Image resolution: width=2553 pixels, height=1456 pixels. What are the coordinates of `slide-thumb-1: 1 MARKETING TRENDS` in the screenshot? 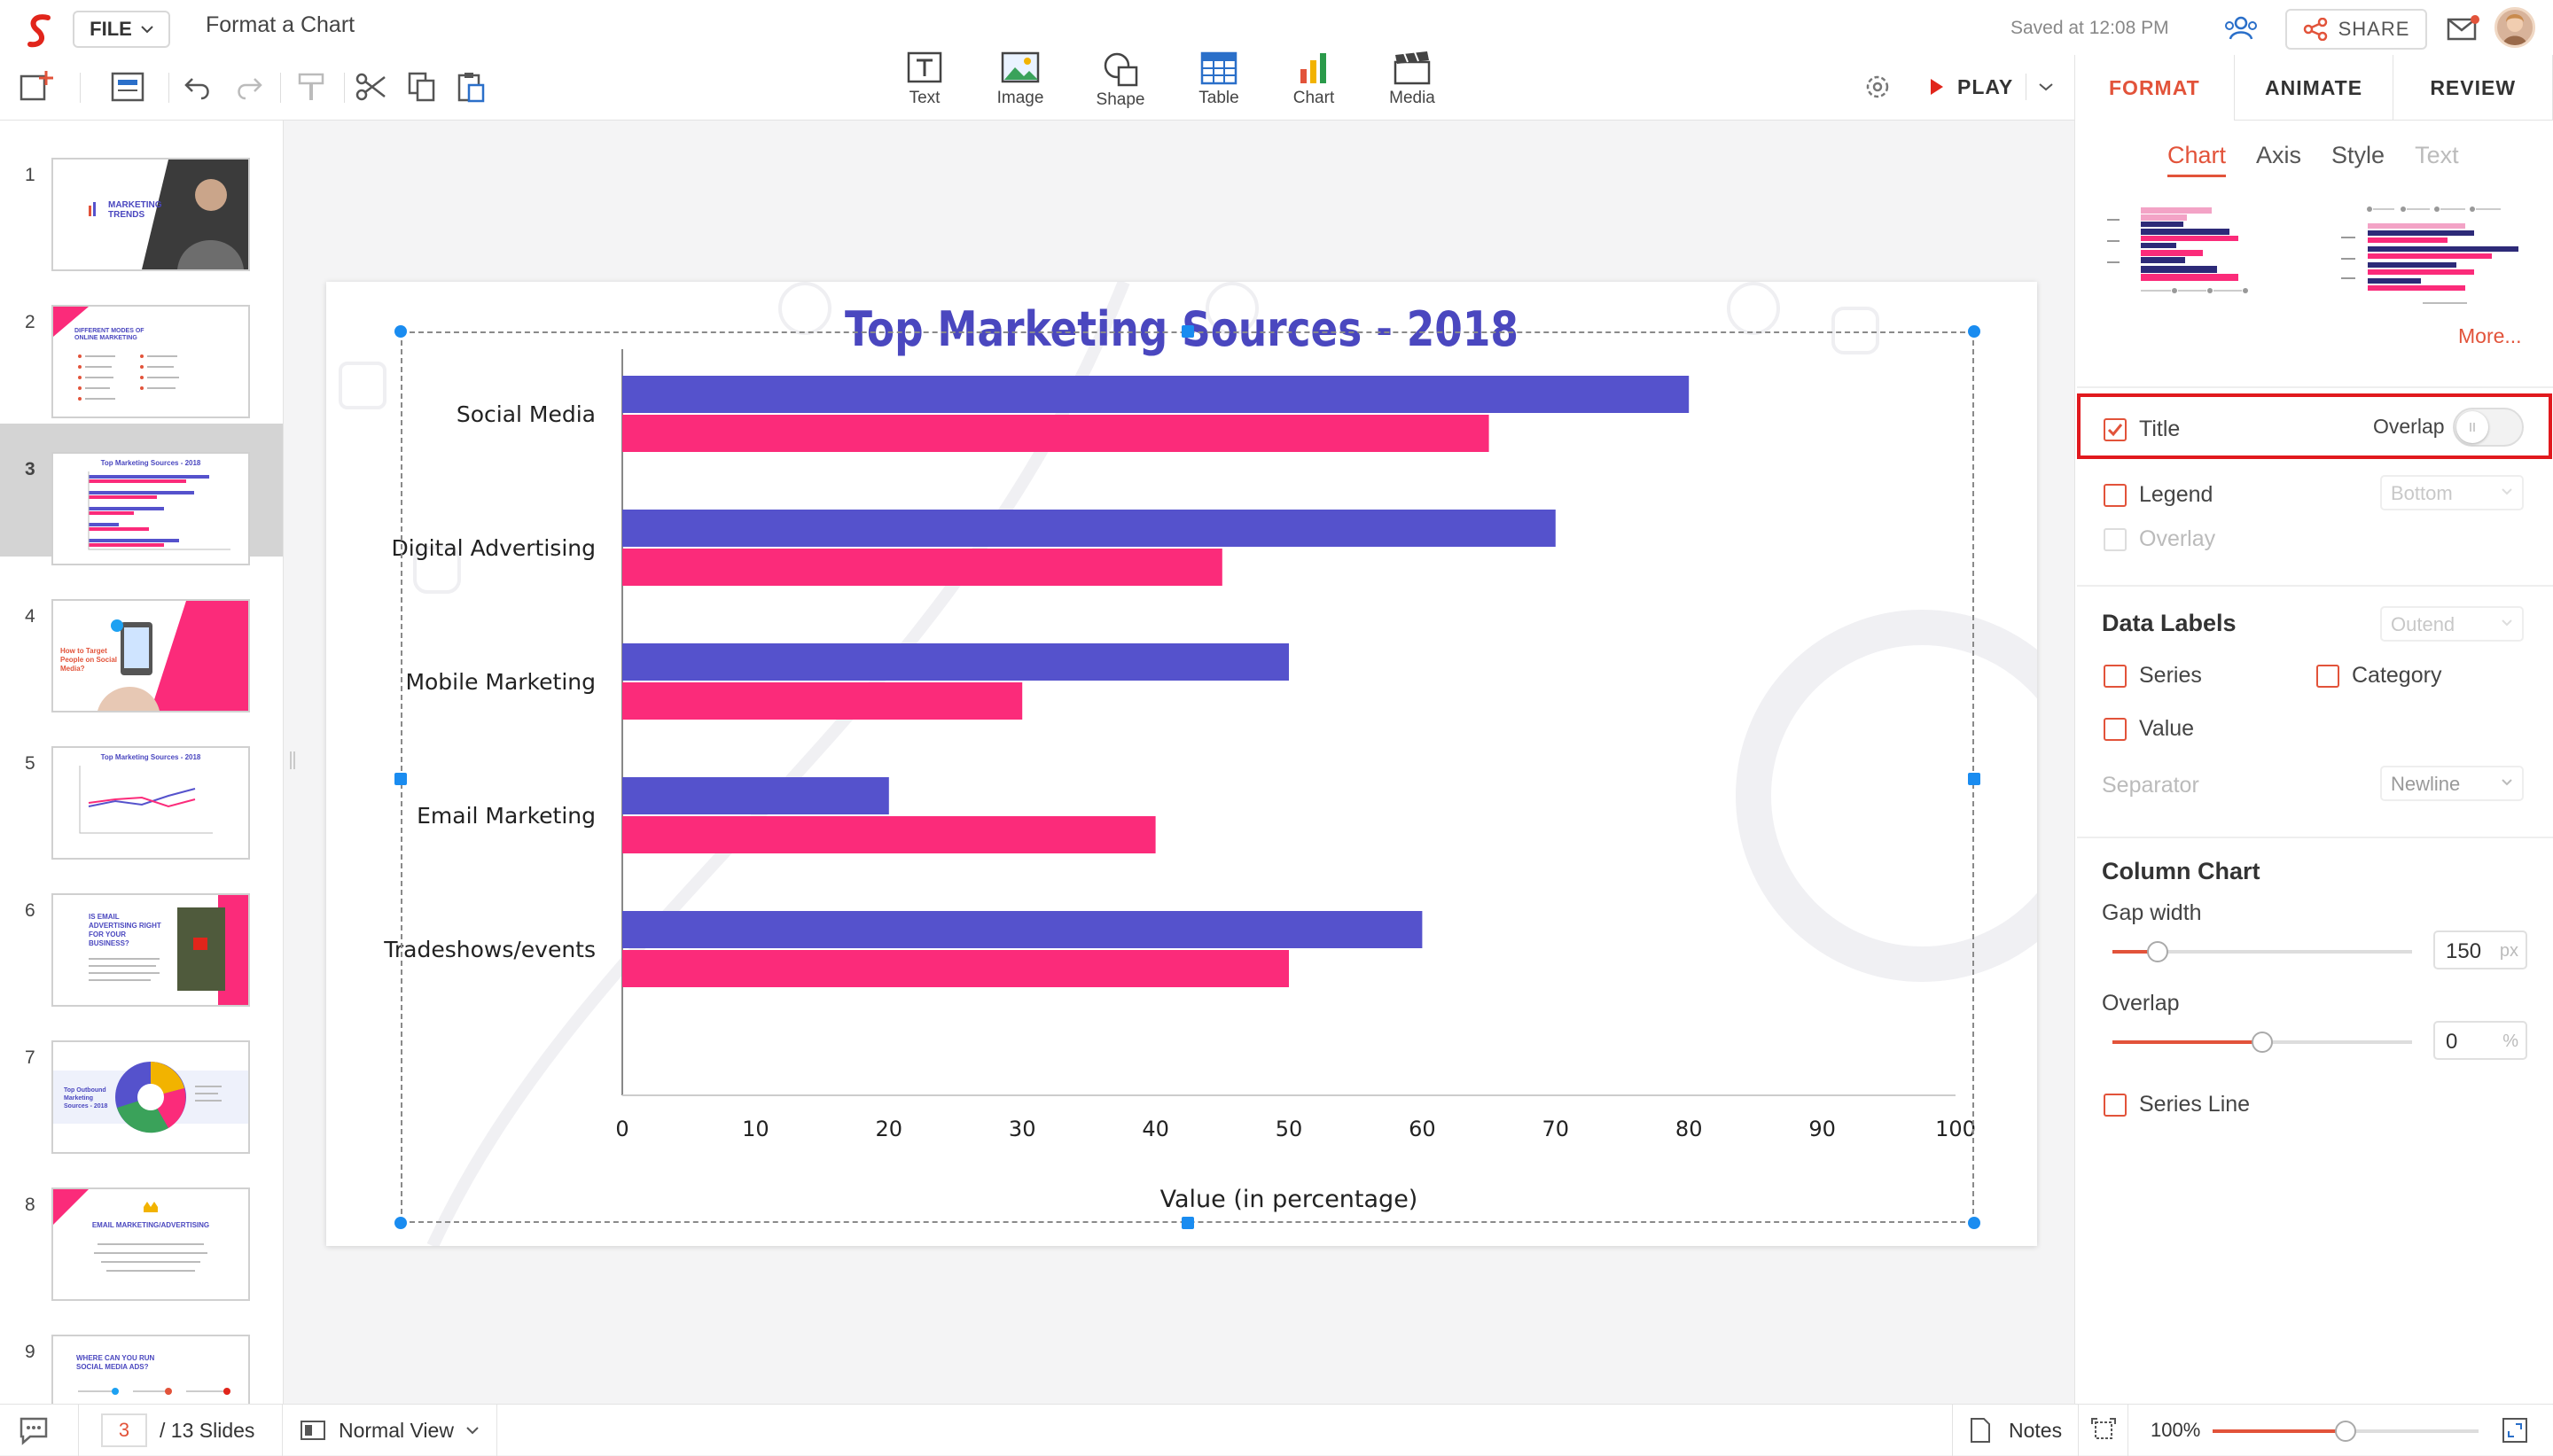 It's located at (141, 200).